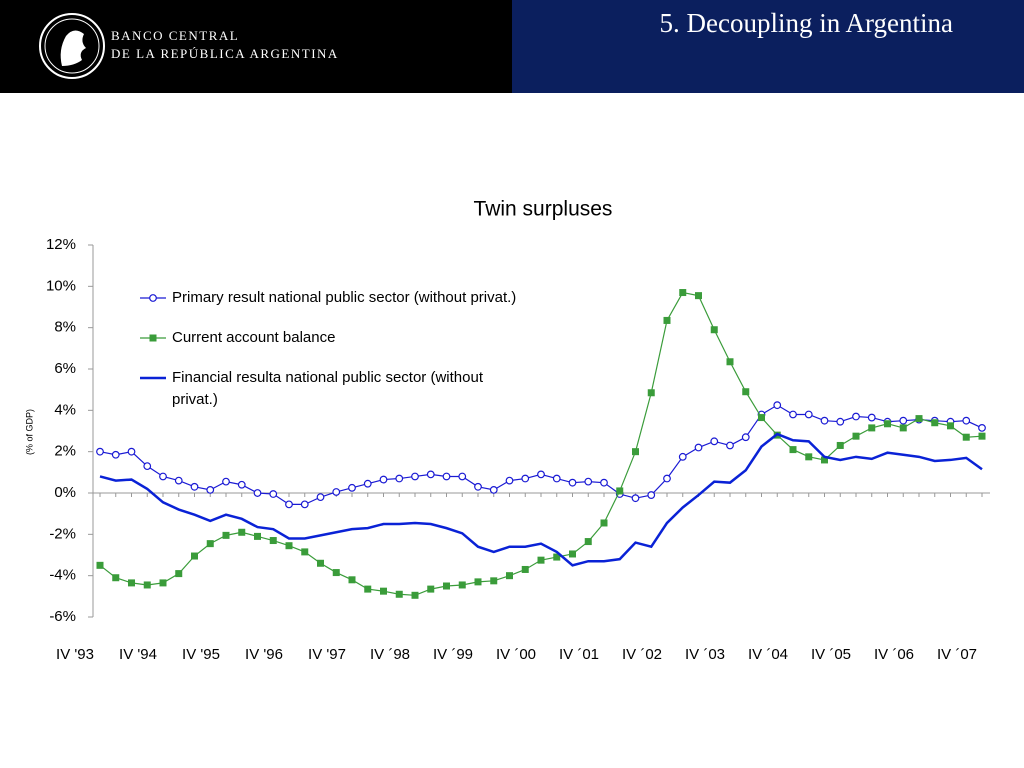  I want to click on x-tick-label: IV ´99, so click(453, 654).